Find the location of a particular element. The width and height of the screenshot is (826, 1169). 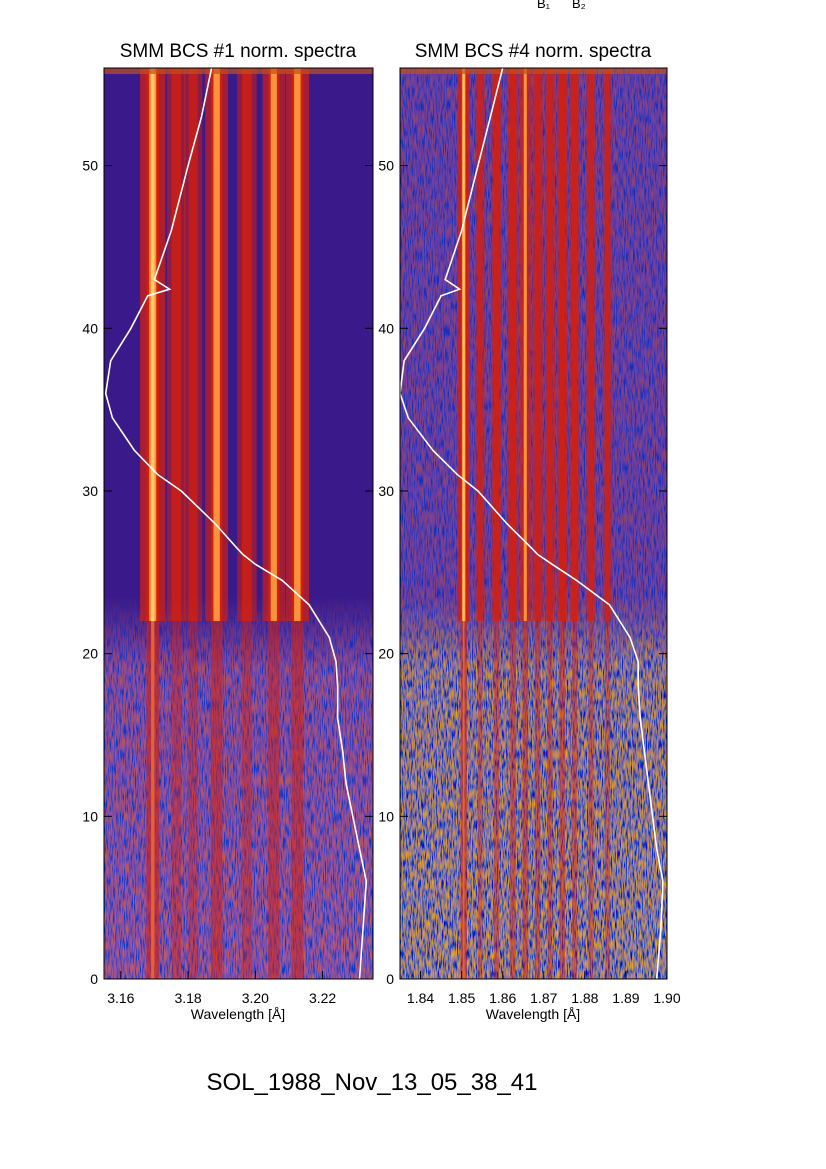

x-tick-label: 3.18 is located at coordinates (187, 998).